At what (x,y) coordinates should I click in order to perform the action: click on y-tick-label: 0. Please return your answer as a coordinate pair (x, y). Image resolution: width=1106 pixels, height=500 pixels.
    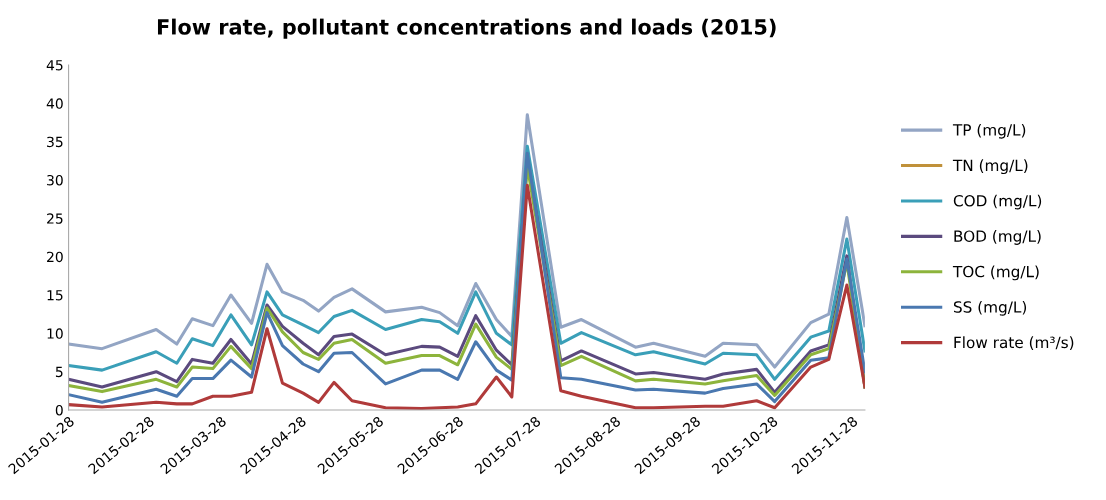
    Looking at the image, I should click on (59, 410).